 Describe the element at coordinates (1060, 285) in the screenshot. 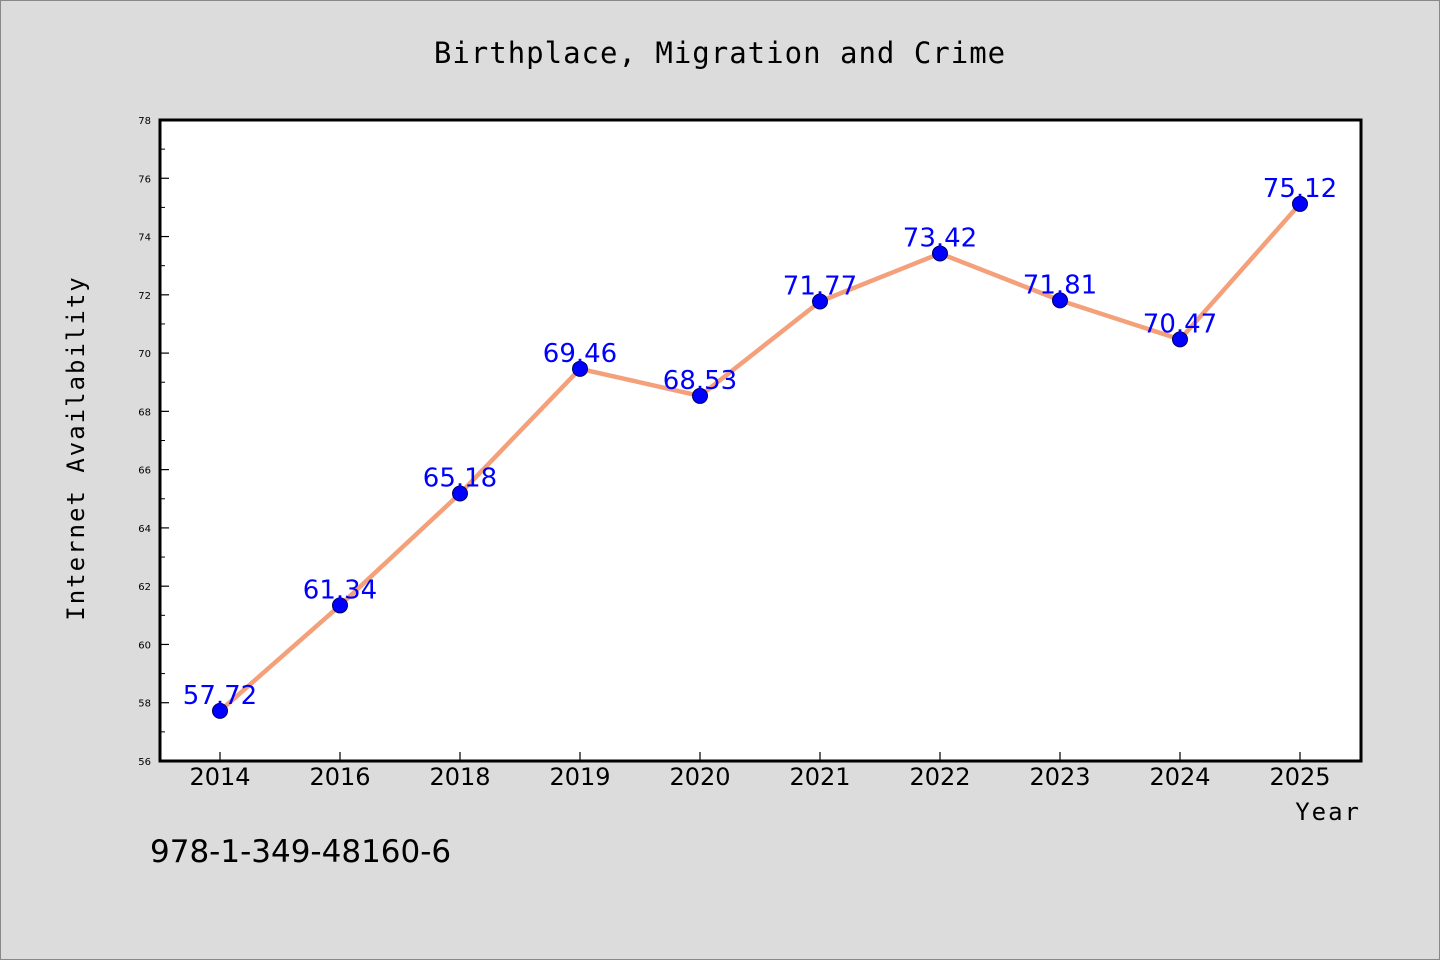

I see `data-label: 71.81` at that location.